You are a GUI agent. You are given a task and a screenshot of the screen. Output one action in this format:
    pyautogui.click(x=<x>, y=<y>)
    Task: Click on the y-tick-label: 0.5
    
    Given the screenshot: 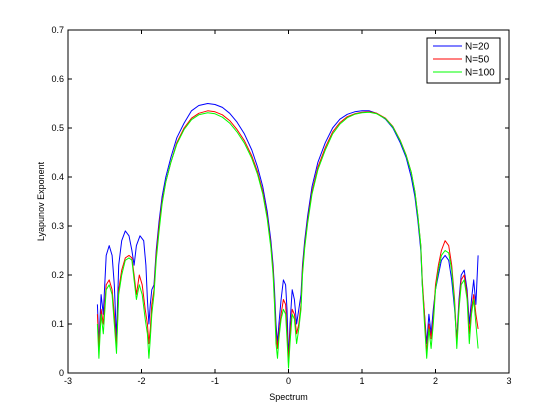 What is the action you would take?
    pyautogui.click(x=57, y=128)
    